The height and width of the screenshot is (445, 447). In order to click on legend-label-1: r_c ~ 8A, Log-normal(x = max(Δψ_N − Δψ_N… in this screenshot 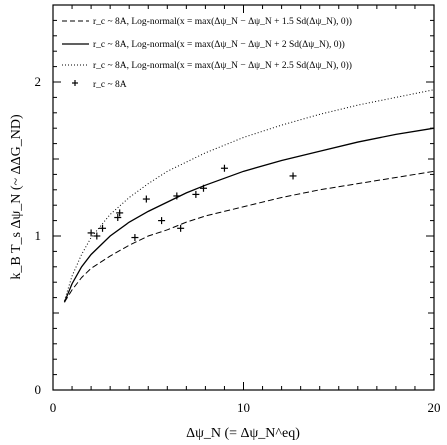, I will do `click(222, 21)`.